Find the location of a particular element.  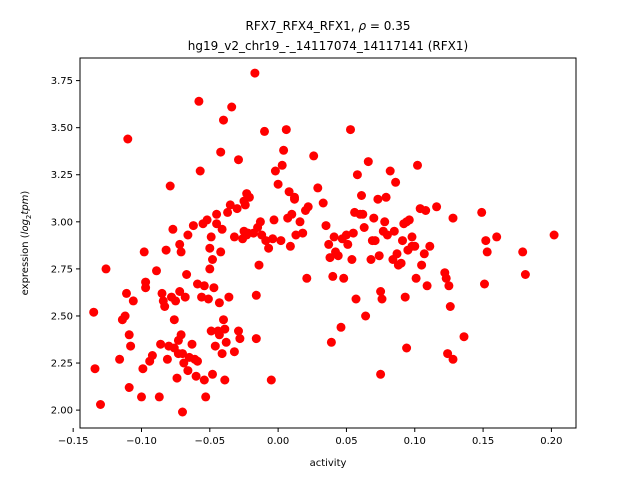

x-tick-label: −0.15 is located at coordinates (73, 441).